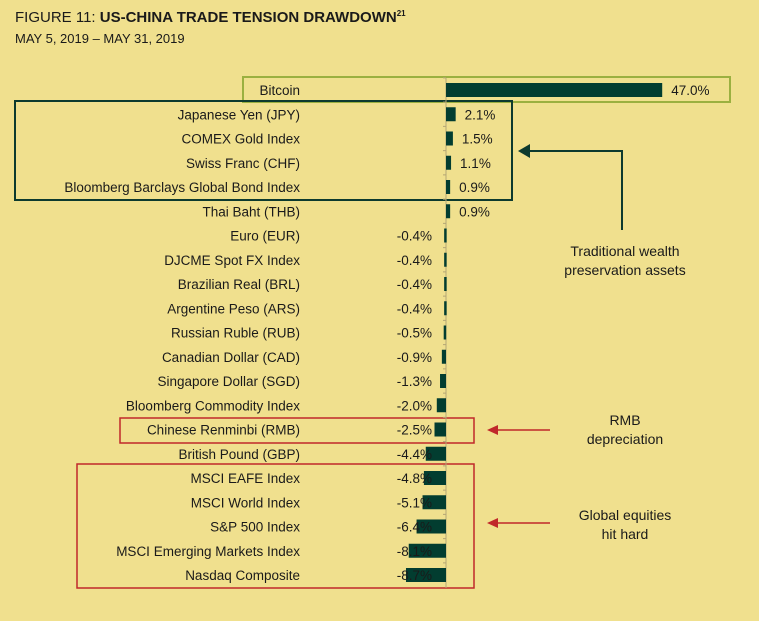  I want to click on annotation-arrow-line, so click(575, 190).